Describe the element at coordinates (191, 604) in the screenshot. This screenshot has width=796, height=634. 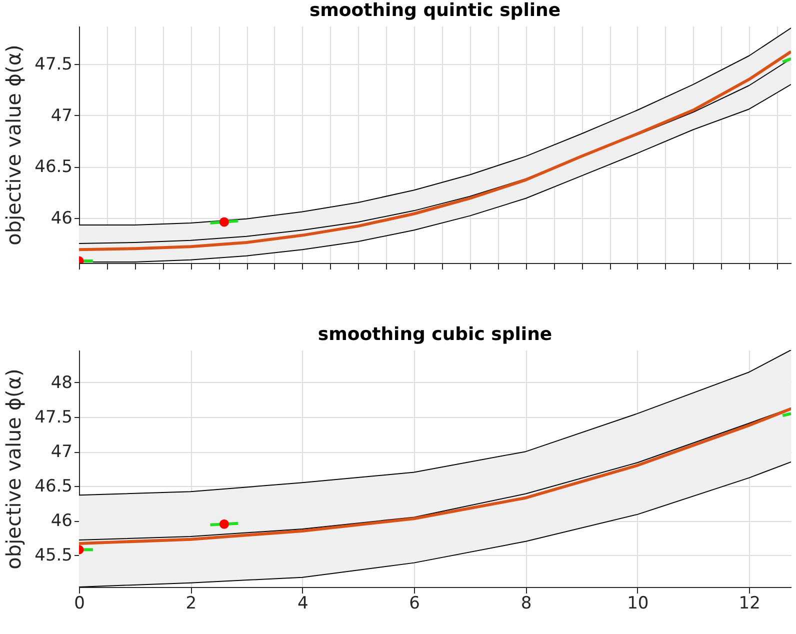
I see `x-tick-label: 2` at that location.